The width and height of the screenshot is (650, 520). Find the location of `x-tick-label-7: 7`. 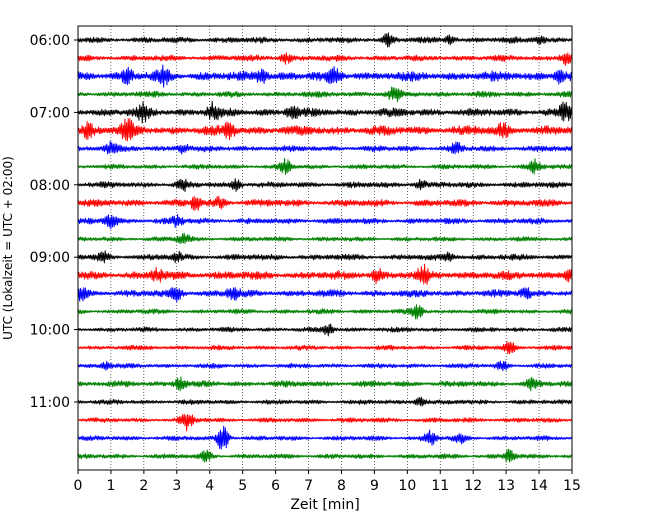

x-tick-label-7: 7 is located at coordinates (308, 486).